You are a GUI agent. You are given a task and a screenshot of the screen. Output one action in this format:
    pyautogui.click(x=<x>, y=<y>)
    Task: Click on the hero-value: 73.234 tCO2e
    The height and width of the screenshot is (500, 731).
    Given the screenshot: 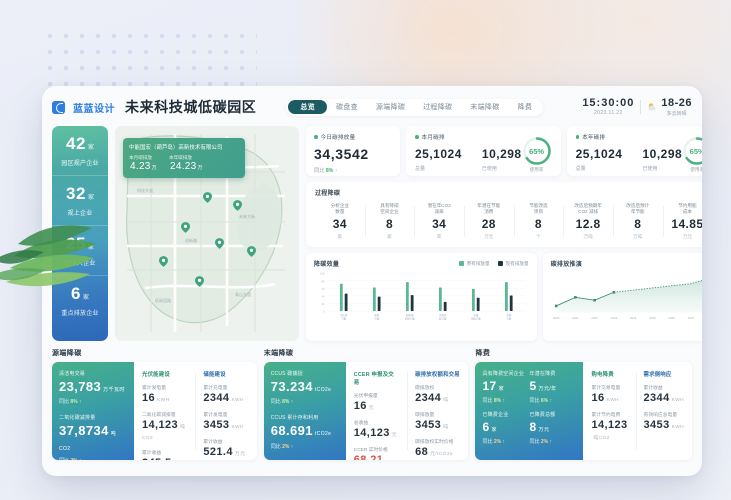 What is the action you would take?
    pyautogui.click(x=301, y=386)
    